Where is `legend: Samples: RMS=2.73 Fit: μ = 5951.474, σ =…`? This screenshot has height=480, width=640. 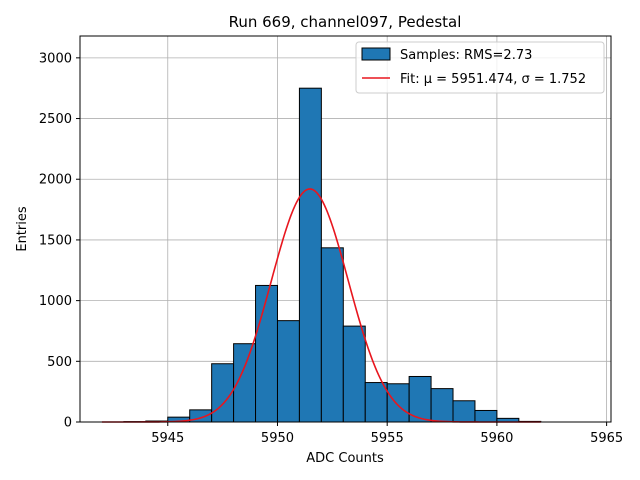 legend: Samples: RMS=2.73 Fit: μ = 5951.474, σ =… is located at coordinates (480, 67).